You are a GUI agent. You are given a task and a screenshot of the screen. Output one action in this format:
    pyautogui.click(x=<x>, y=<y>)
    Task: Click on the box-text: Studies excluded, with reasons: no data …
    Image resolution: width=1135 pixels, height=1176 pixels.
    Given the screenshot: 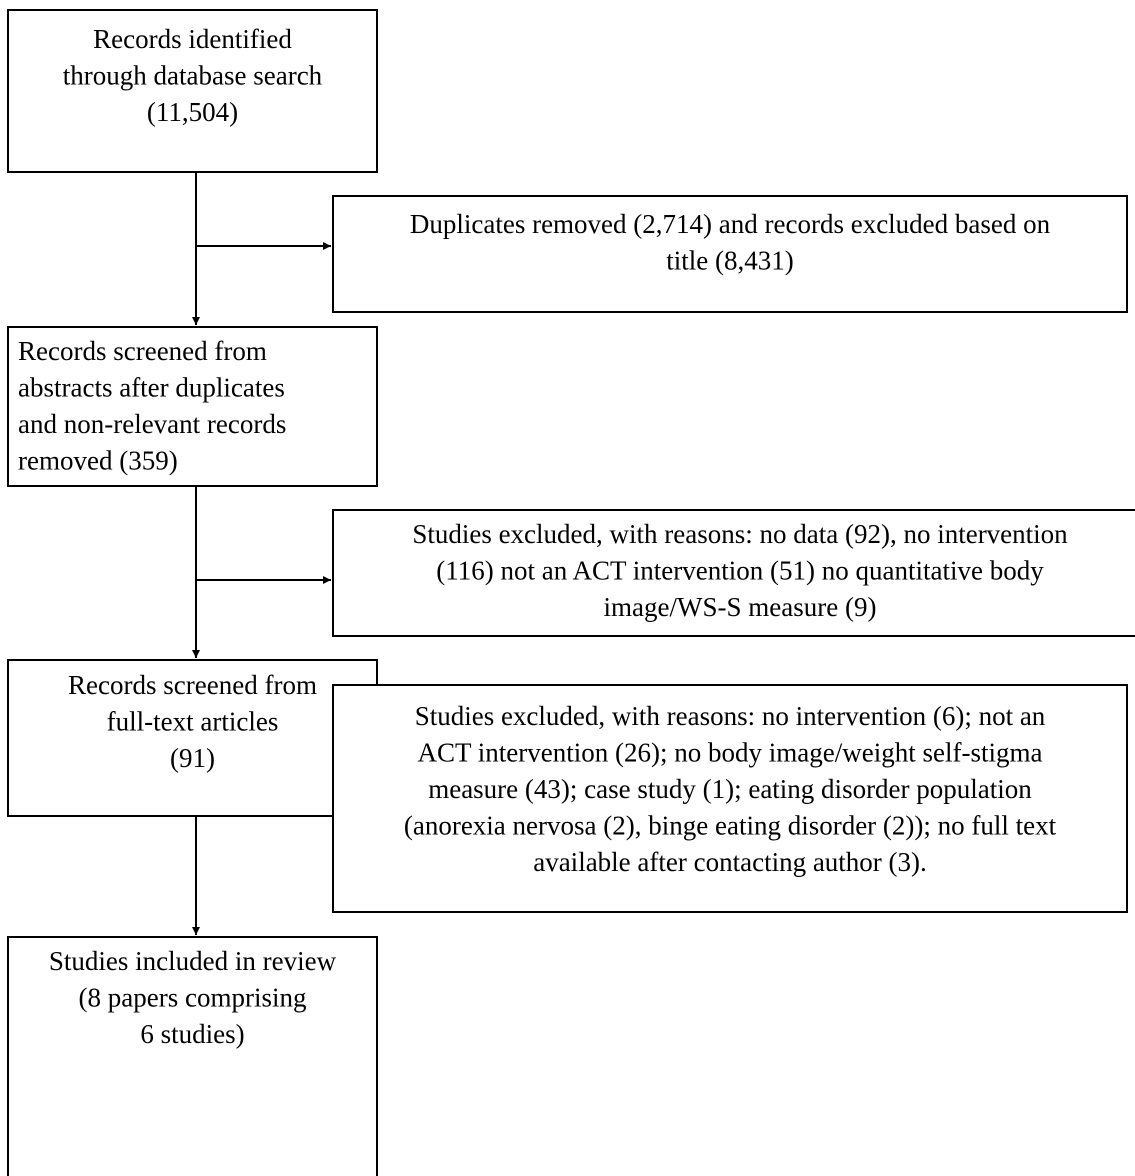 What is the action you would take?
    pyautogui.click(x=740, y=534)
    